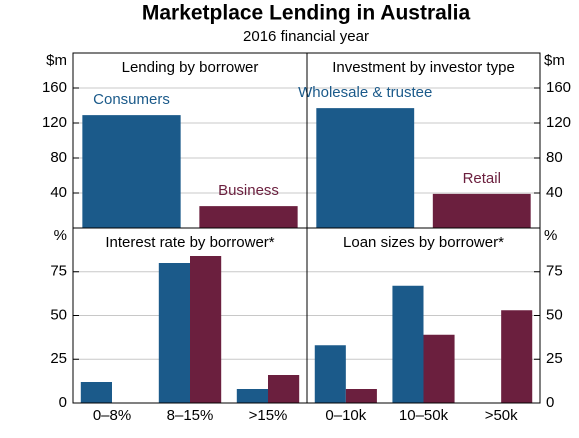 The height and width of the screenshot is (438, 579). What do you see at coordinates (423, 242) in the screenshot?
I see `panel-title: Loan sizes by borrower*` at bounding box center [423, 242].